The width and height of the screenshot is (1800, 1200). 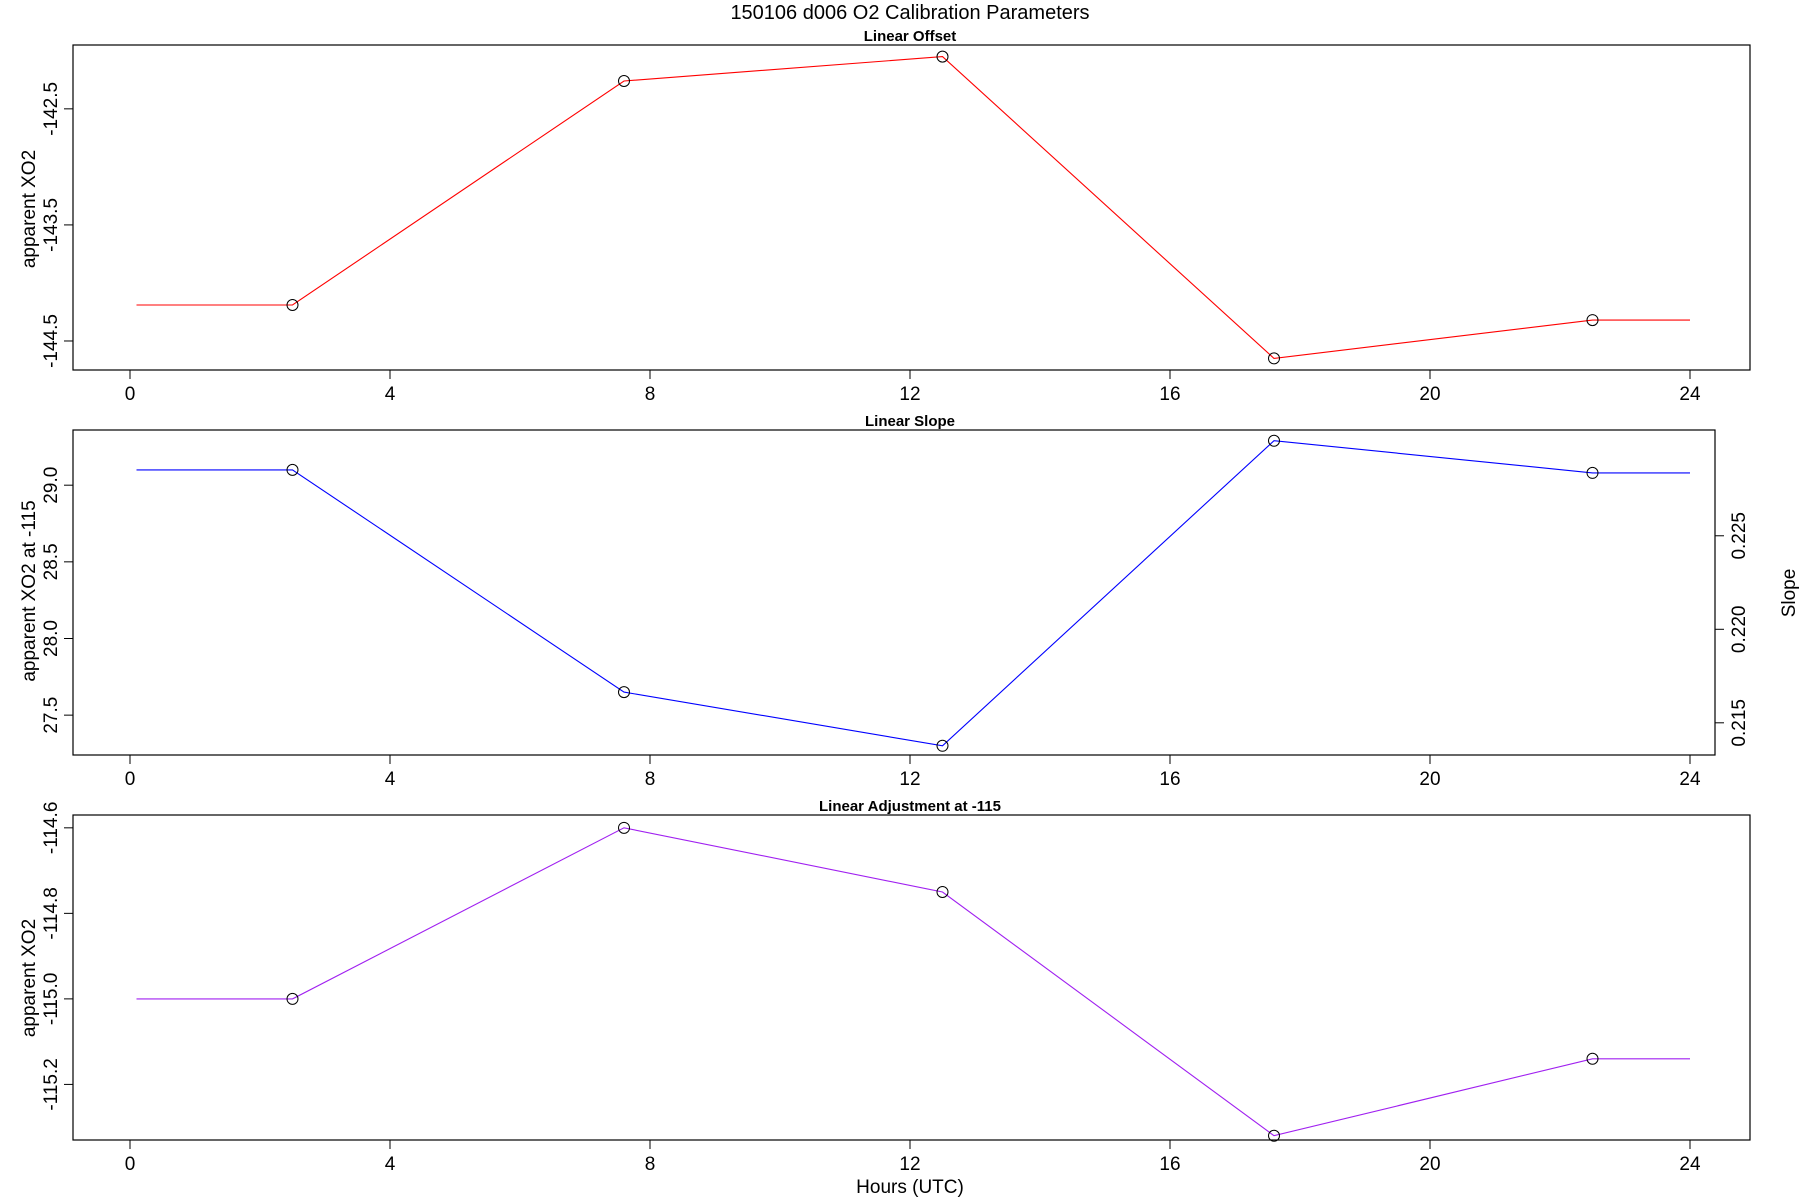 I want to click on linear-offset-y-axis-label: apparent XO2, so click(x=29, y=209).